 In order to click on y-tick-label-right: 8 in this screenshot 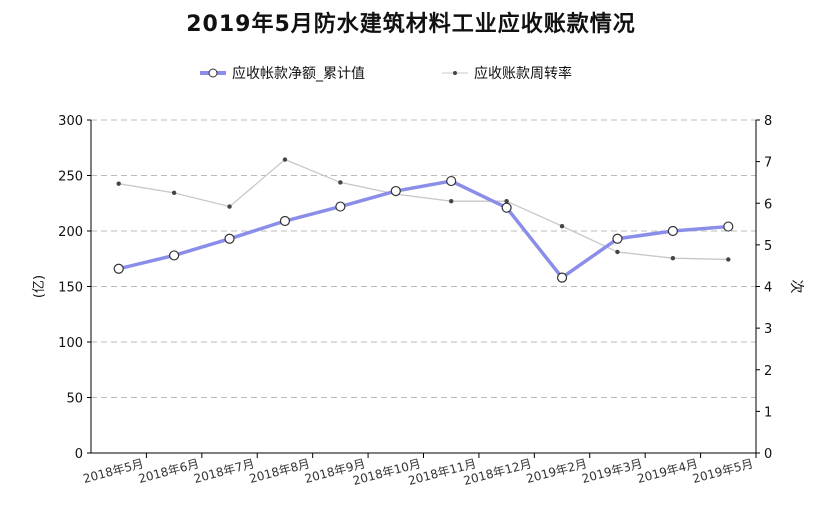, I will do `click(768, 121)`.